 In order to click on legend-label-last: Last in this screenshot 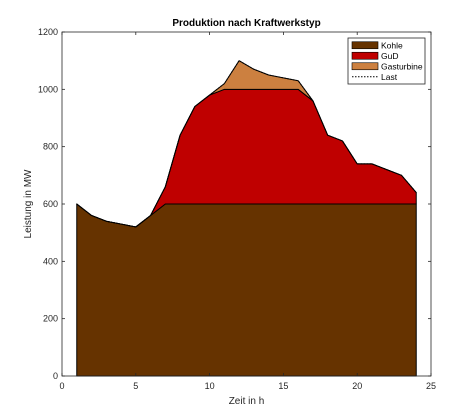, I will do `click(389, 77)`.